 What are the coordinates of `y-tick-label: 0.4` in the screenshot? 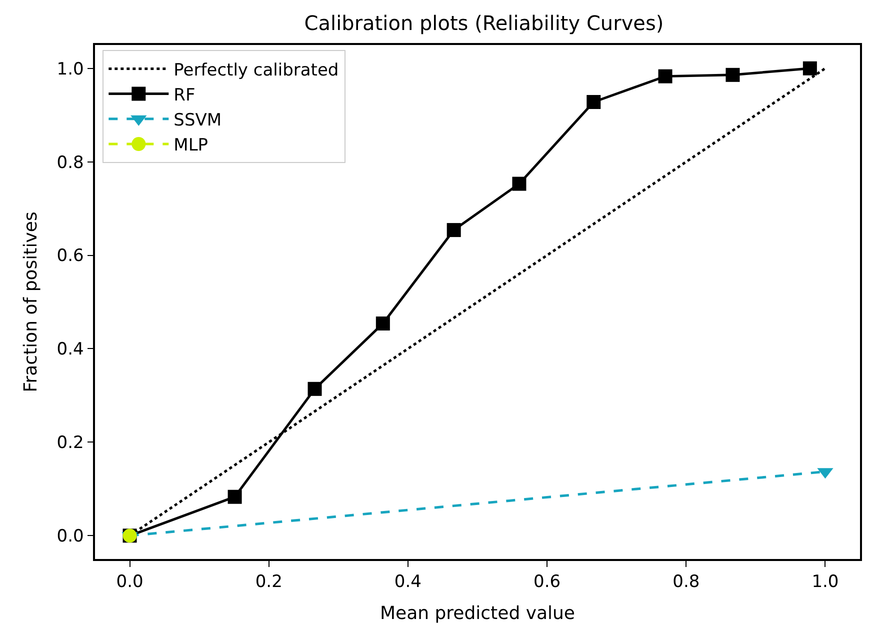 It's located at (70, 350).